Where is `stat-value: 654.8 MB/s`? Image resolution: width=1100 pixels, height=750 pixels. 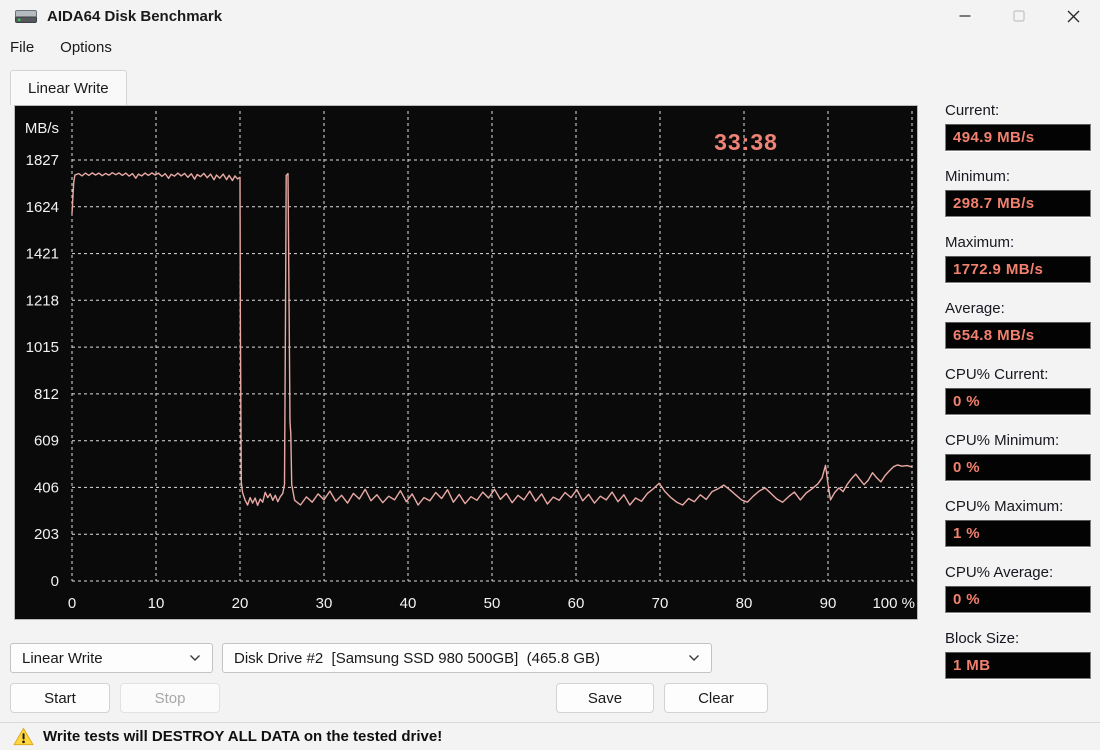
stat-value: 654.8 MB/s is located at coordinates (1018, 335).